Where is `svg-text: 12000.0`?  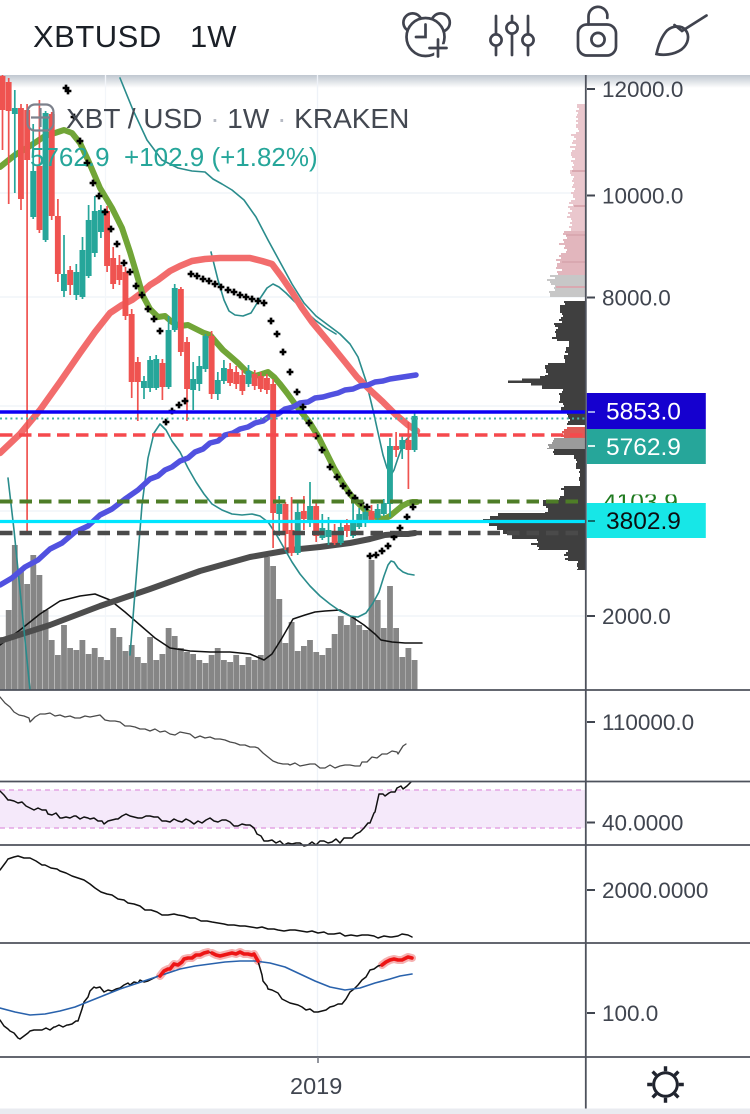
svg-text: 12000.0 is located at coordinates (642, 89).